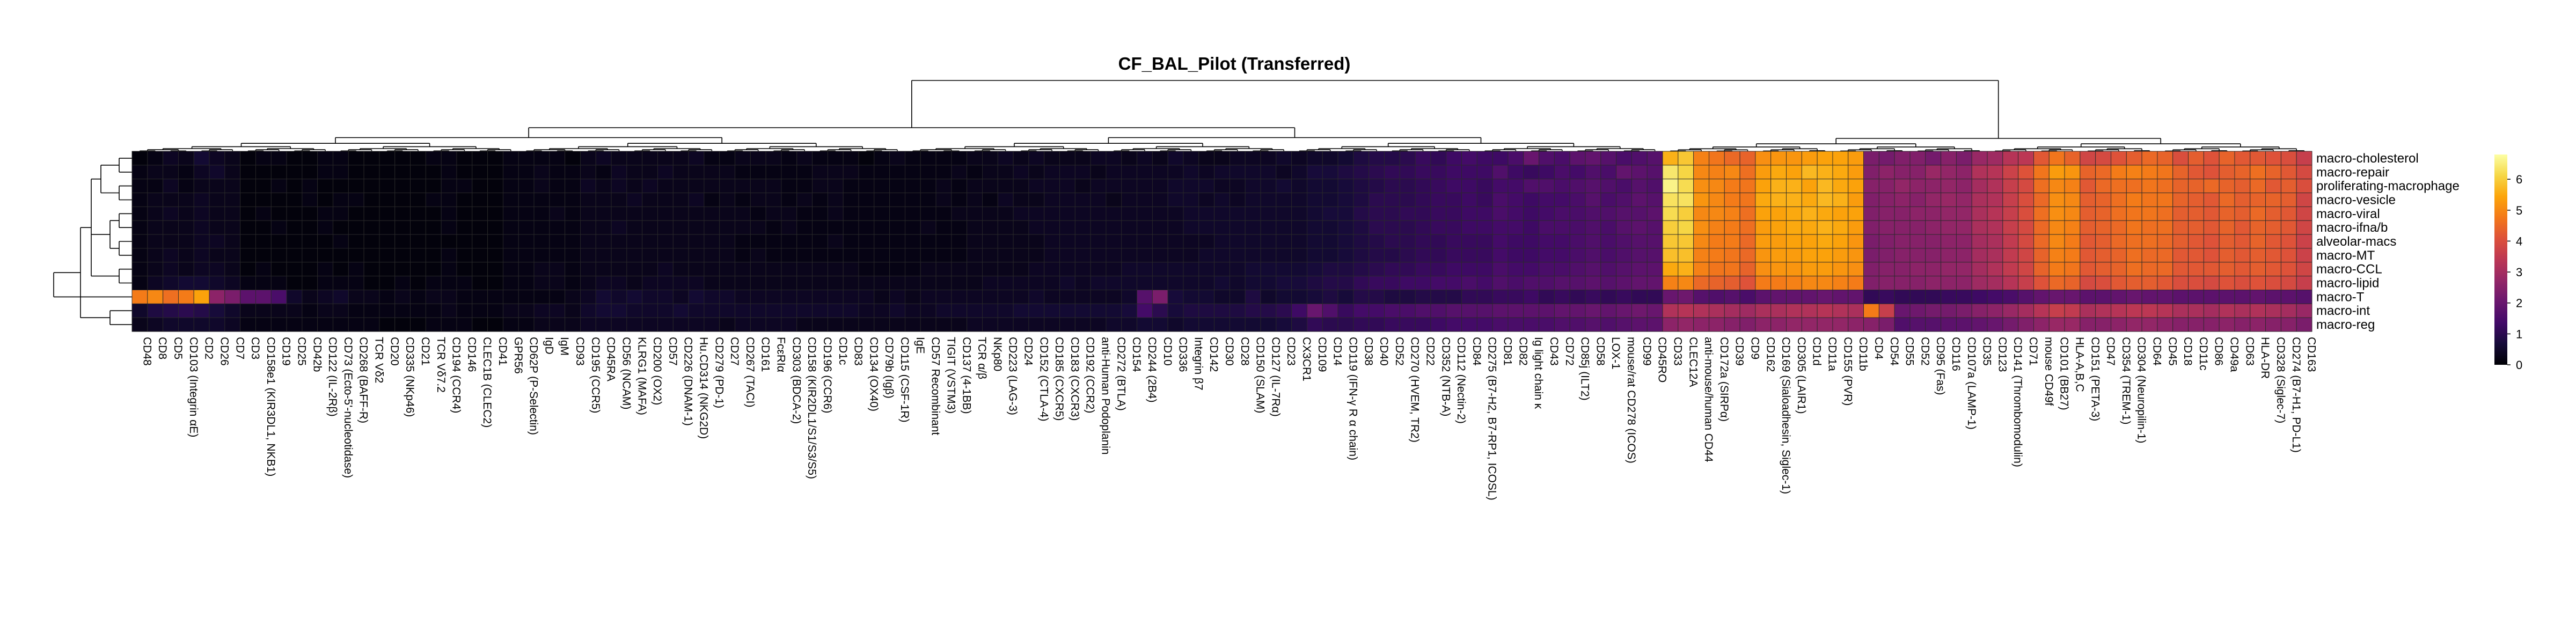  What do you see at coordinates (611, 359) in the screenshot?
I see `column-label: CD45RA` at bounding box center [611, 359].